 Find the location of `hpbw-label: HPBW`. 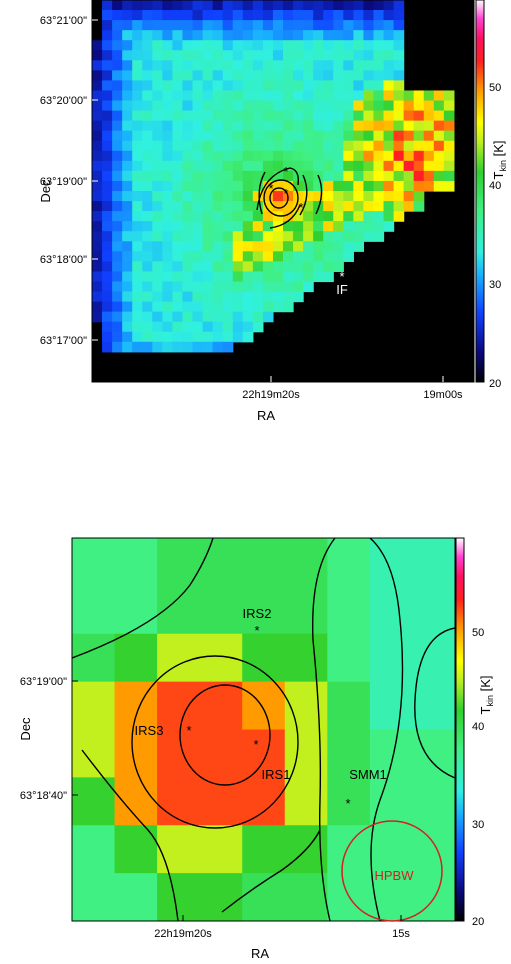

hpbw-label: HPBW is located at coordinates (395, 875).